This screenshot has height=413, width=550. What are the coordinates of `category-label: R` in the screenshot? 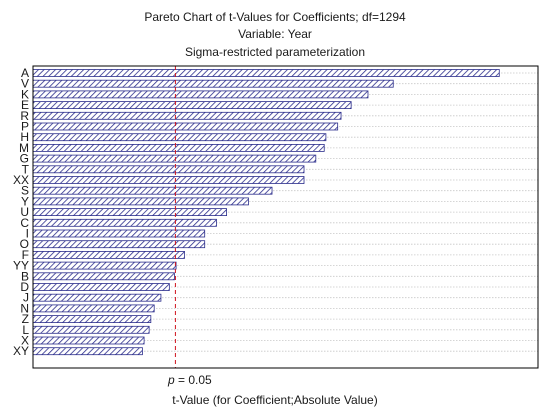 It's located at (24, 116).